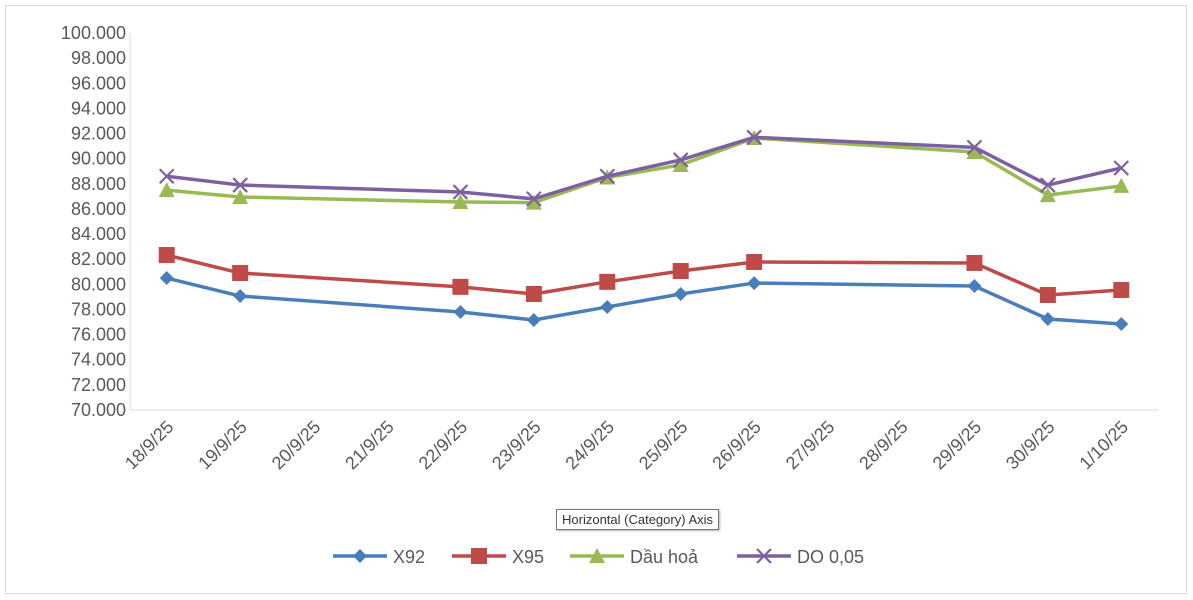 The image size is (1193, 600). Describe the element at coordinates (98, 335) in the screenshot. I see `y-tick-label: 76.000` at that location.